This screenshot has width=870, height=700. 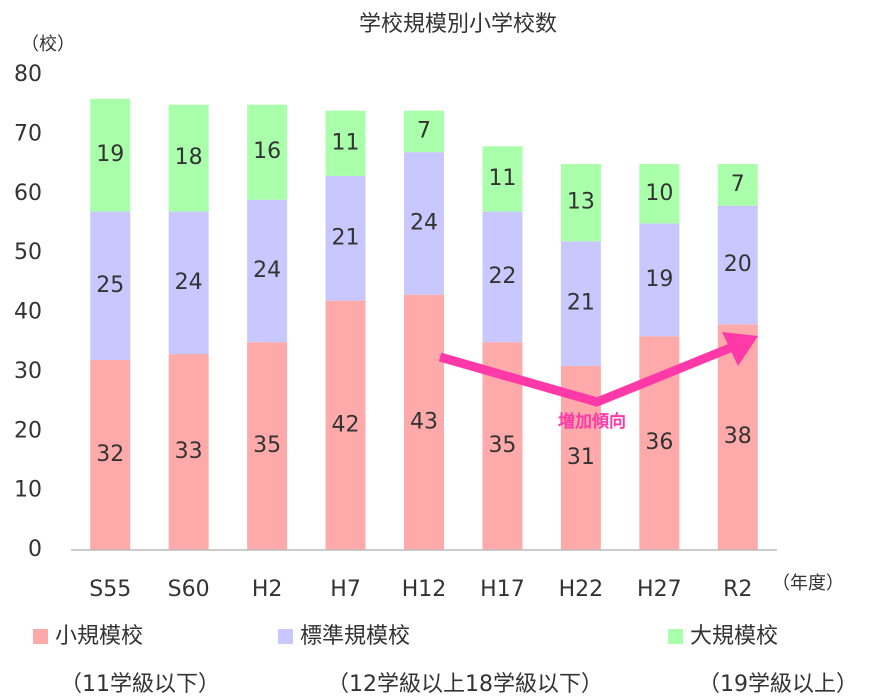 I want to click on x-tick-label: H12, so click(x=424, y=589).